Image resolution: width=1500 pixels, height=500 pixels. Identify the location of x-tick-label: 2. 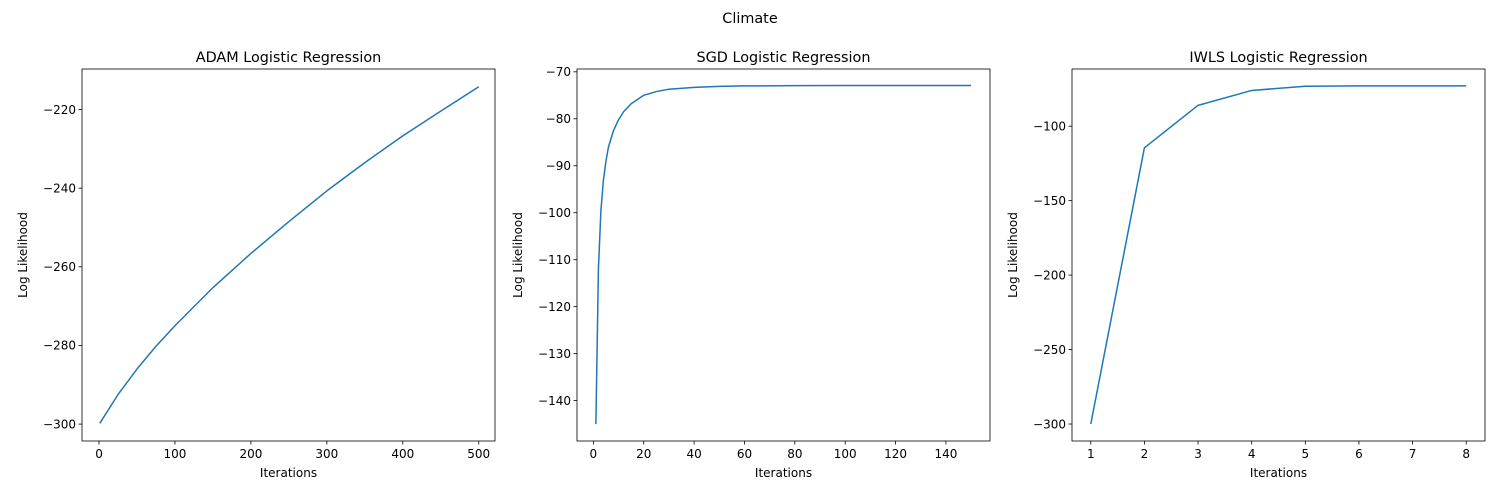
(1145, 454).